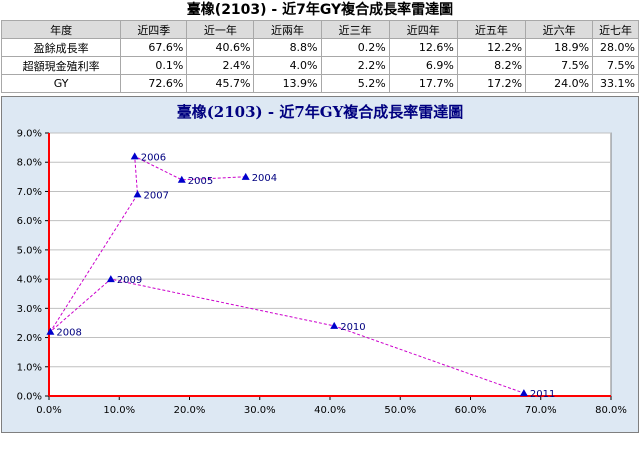  What do you see at coordinates (61, 47) in the screenshot?
I see `row-label: 盈餘成長率` at bounding box center [61, 47].